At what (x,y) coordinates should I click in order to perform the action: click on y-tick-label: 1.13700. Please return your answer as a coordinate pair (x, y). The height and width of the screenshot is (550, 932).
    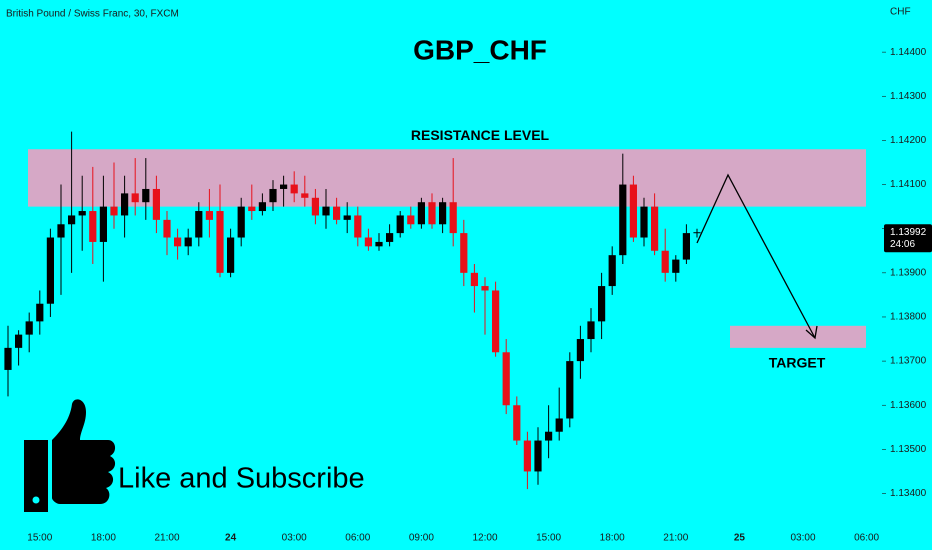
    Looking at the image, I should click on (908, 361).